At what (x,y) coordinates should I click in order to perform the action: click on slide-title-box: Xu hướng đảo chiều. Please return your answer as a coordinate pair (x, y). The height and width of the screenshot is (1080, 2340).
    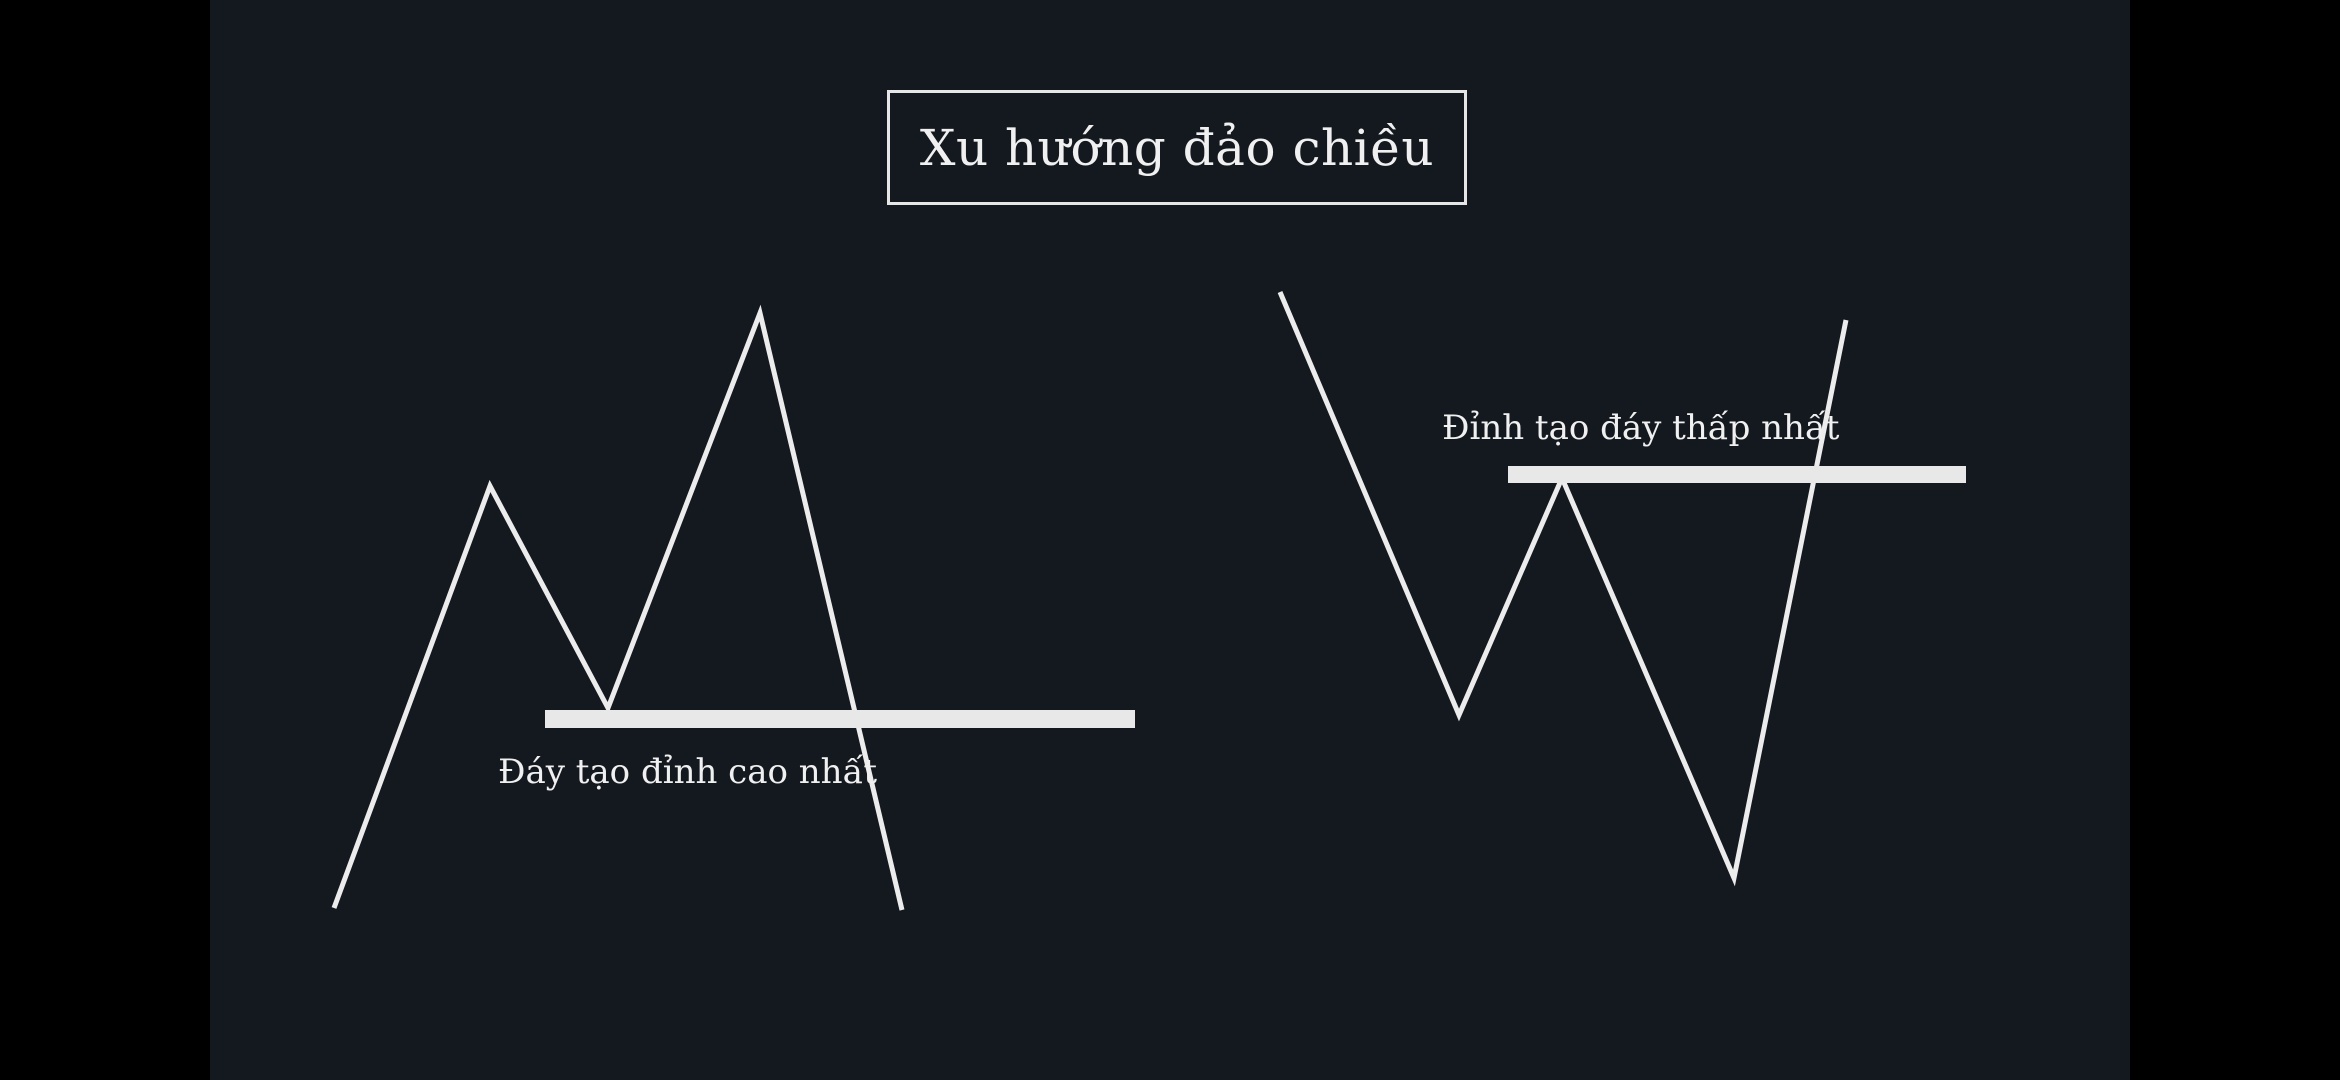
    Looking at the image, I should click on (1177, 147).